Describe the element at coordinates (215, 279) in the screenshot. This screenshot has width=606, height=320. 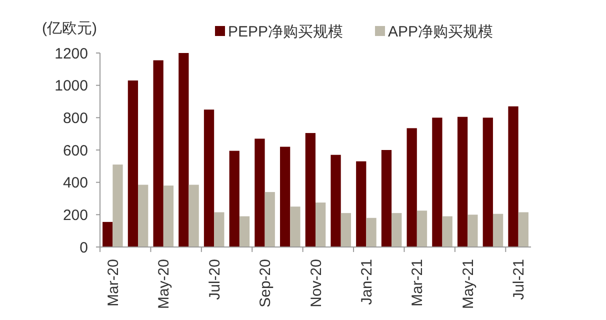
I see `x-tick-label: Jul-20` at that location.